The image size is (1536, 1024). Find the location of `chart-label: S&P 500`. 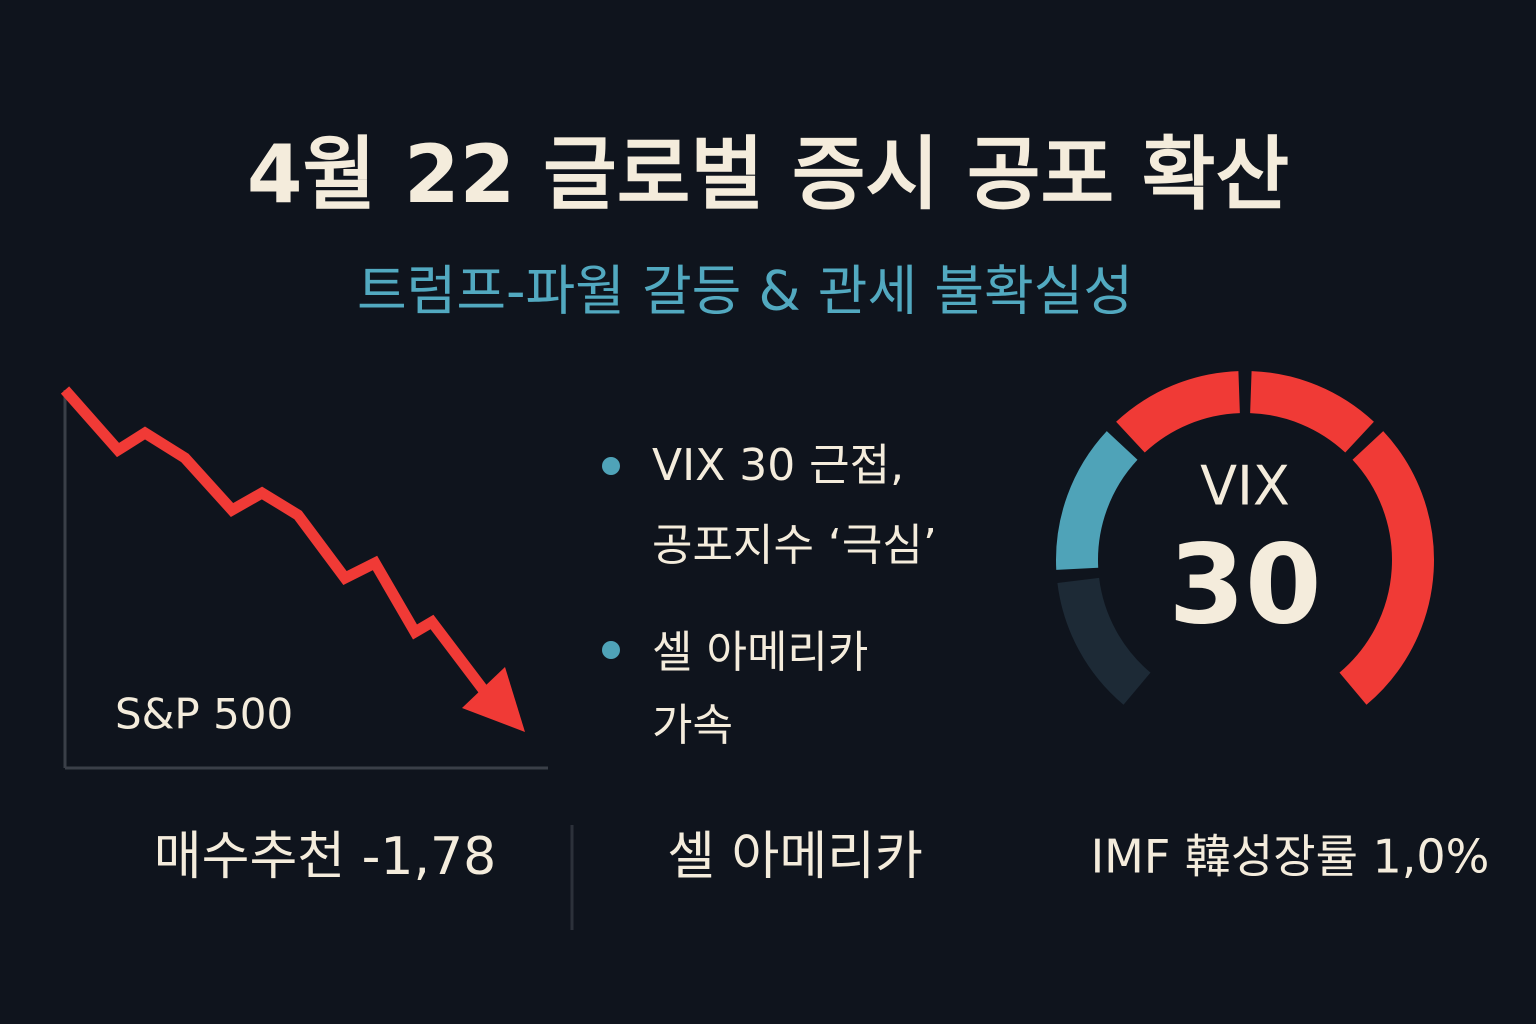

chart-label: S&P 500 is located at coordinates (204, 714).